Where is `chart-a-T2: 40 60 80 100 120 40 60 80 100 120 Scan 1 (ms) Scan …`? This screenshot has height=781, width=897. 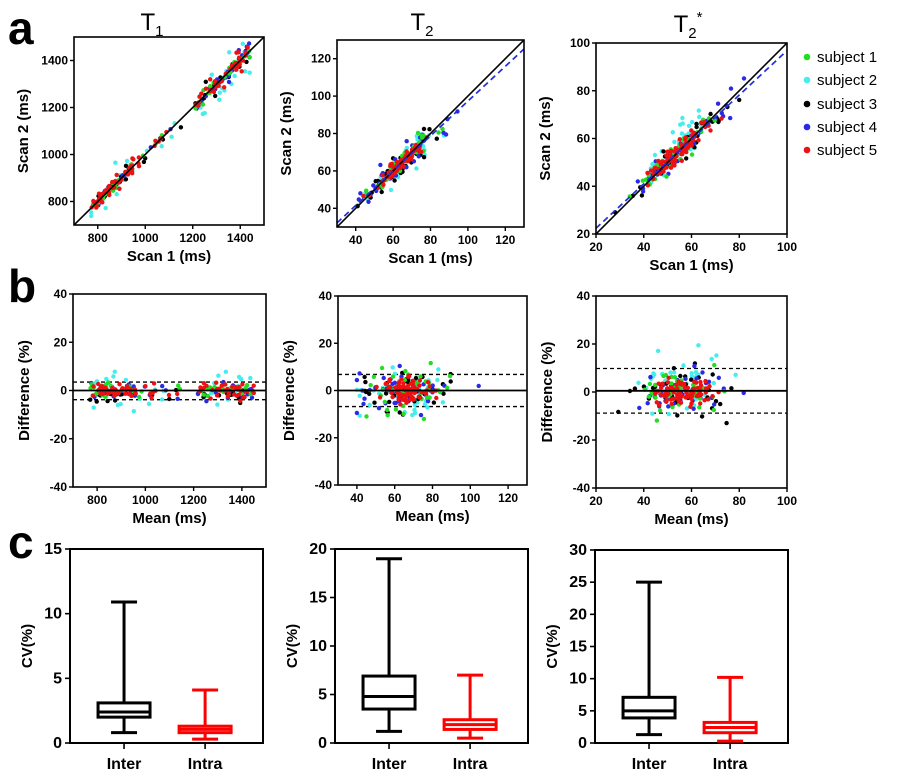 chart-a-T2: 40 60 80 100 120 40 60 80 100 120 Scan 1 (ms) Scan … is located at coordinates (401, 153).